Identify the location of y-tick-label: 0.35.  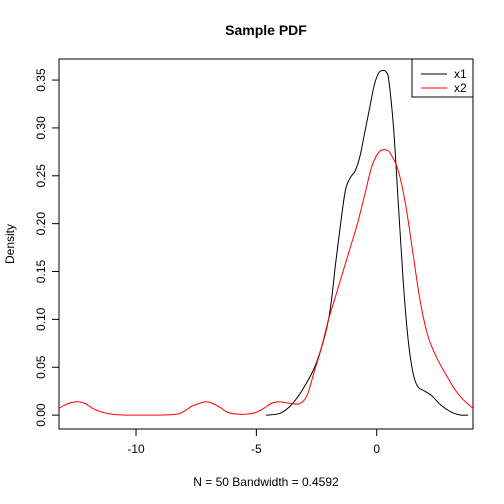
(41, 80).